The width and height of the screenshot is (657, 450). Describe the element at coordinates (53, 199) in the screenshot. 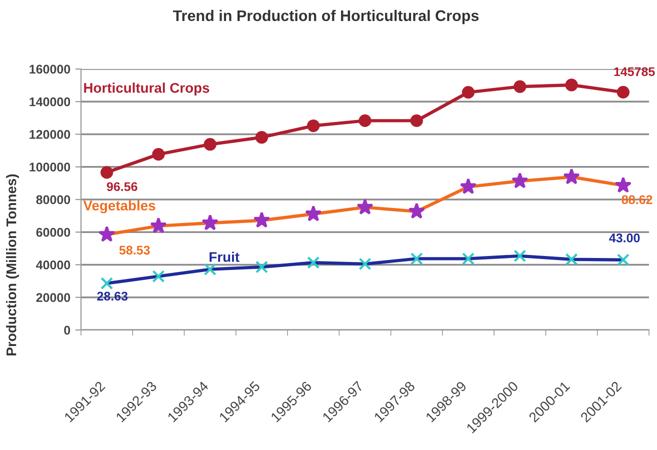

I see `y-tick-label: 80000` at that location.